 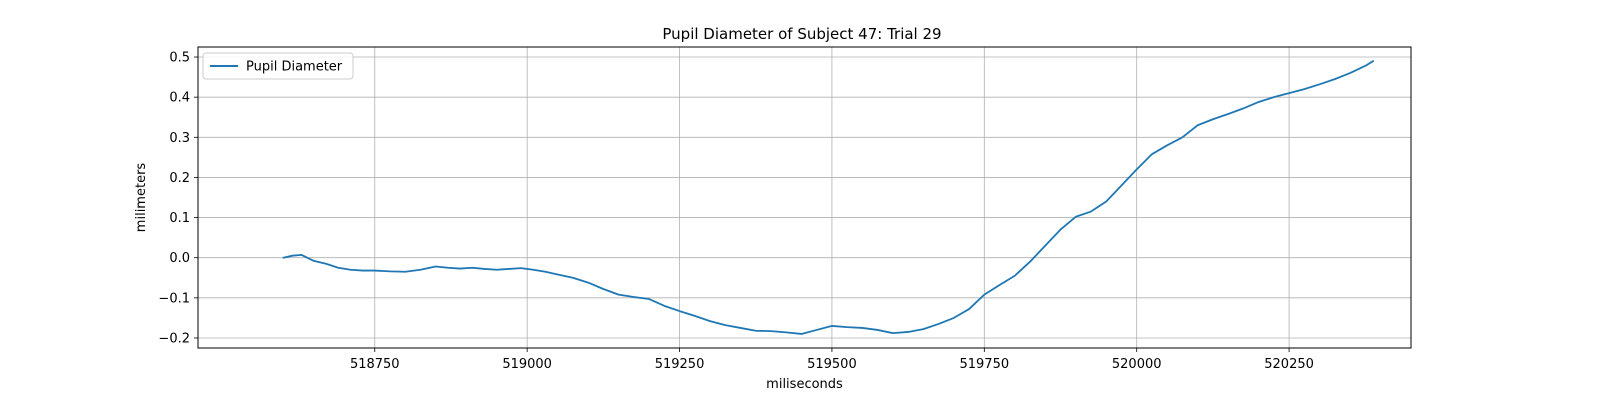 I want to click on y-axis-label: milimeters, so click(x=141, y=198).